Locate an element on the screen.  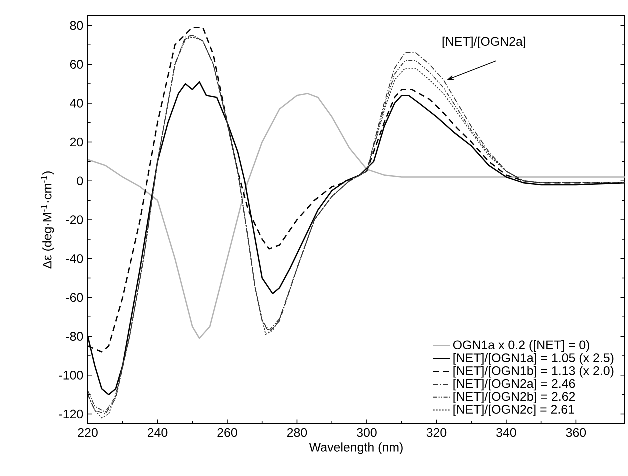
legend-label: OGN1a x 0.2 ([NET] = 0) is located at coordinates (521, 346).